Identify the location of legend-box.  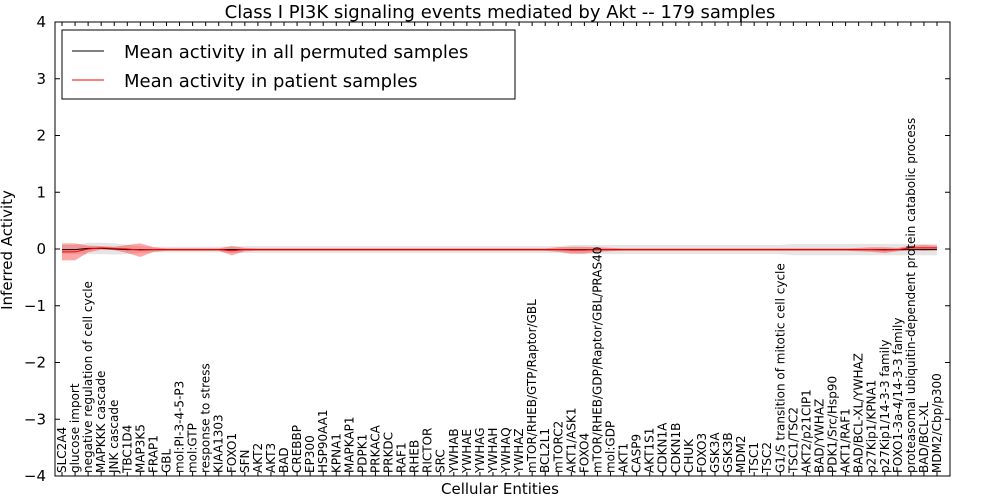
(288, 64).